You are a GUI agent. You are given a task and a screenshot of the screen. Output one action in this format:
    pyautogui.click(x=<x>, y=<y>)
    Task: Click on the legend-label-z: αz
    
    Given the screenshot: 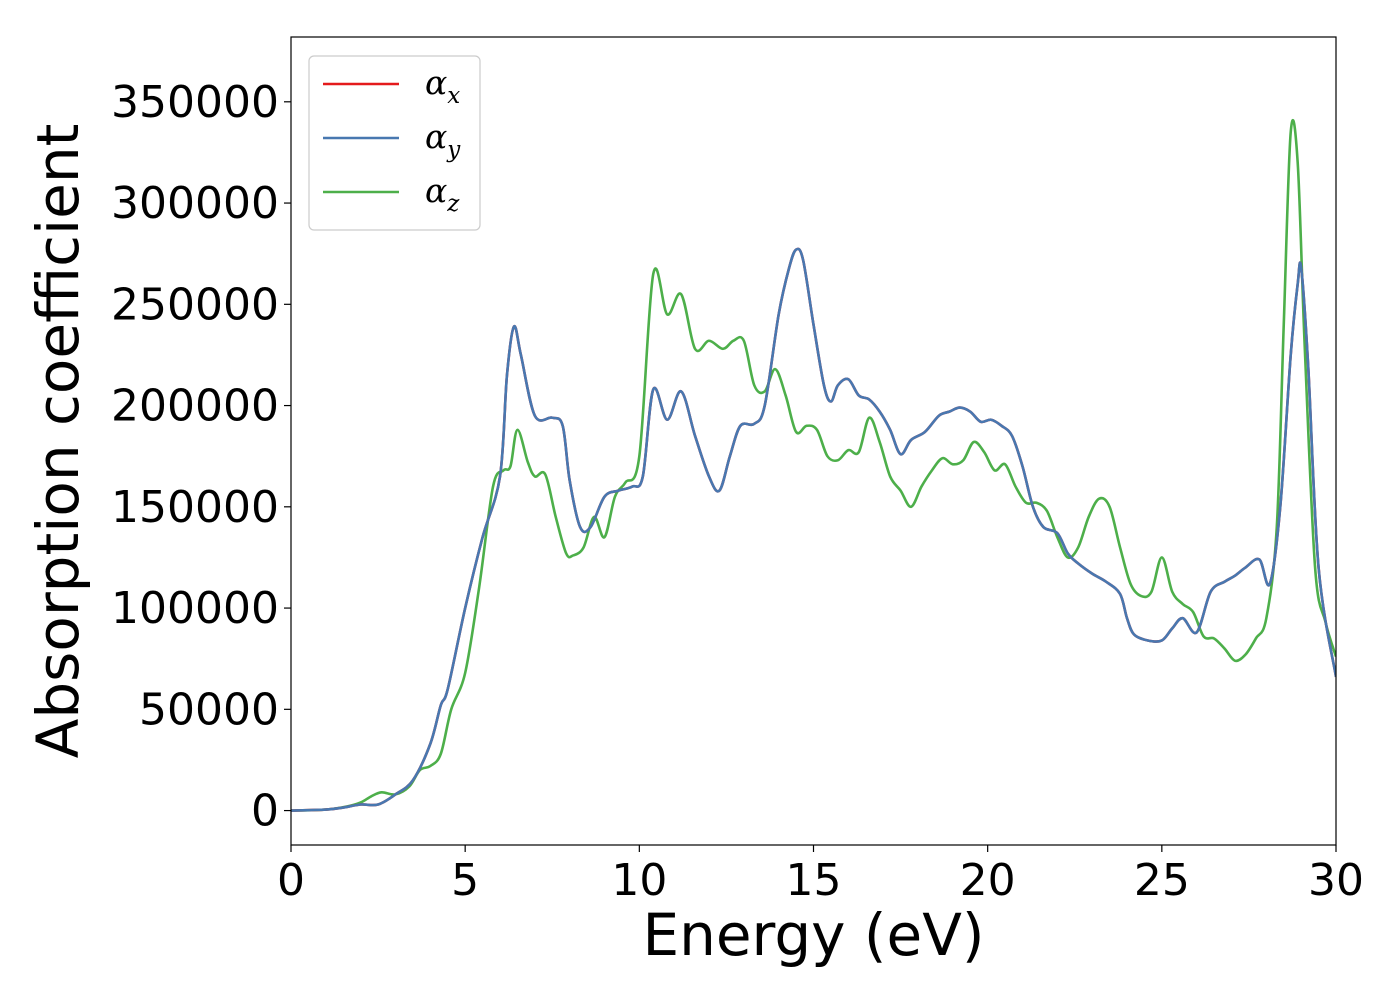 What is the action you would take?
    pyautogui.click(x=442, y=194)
    